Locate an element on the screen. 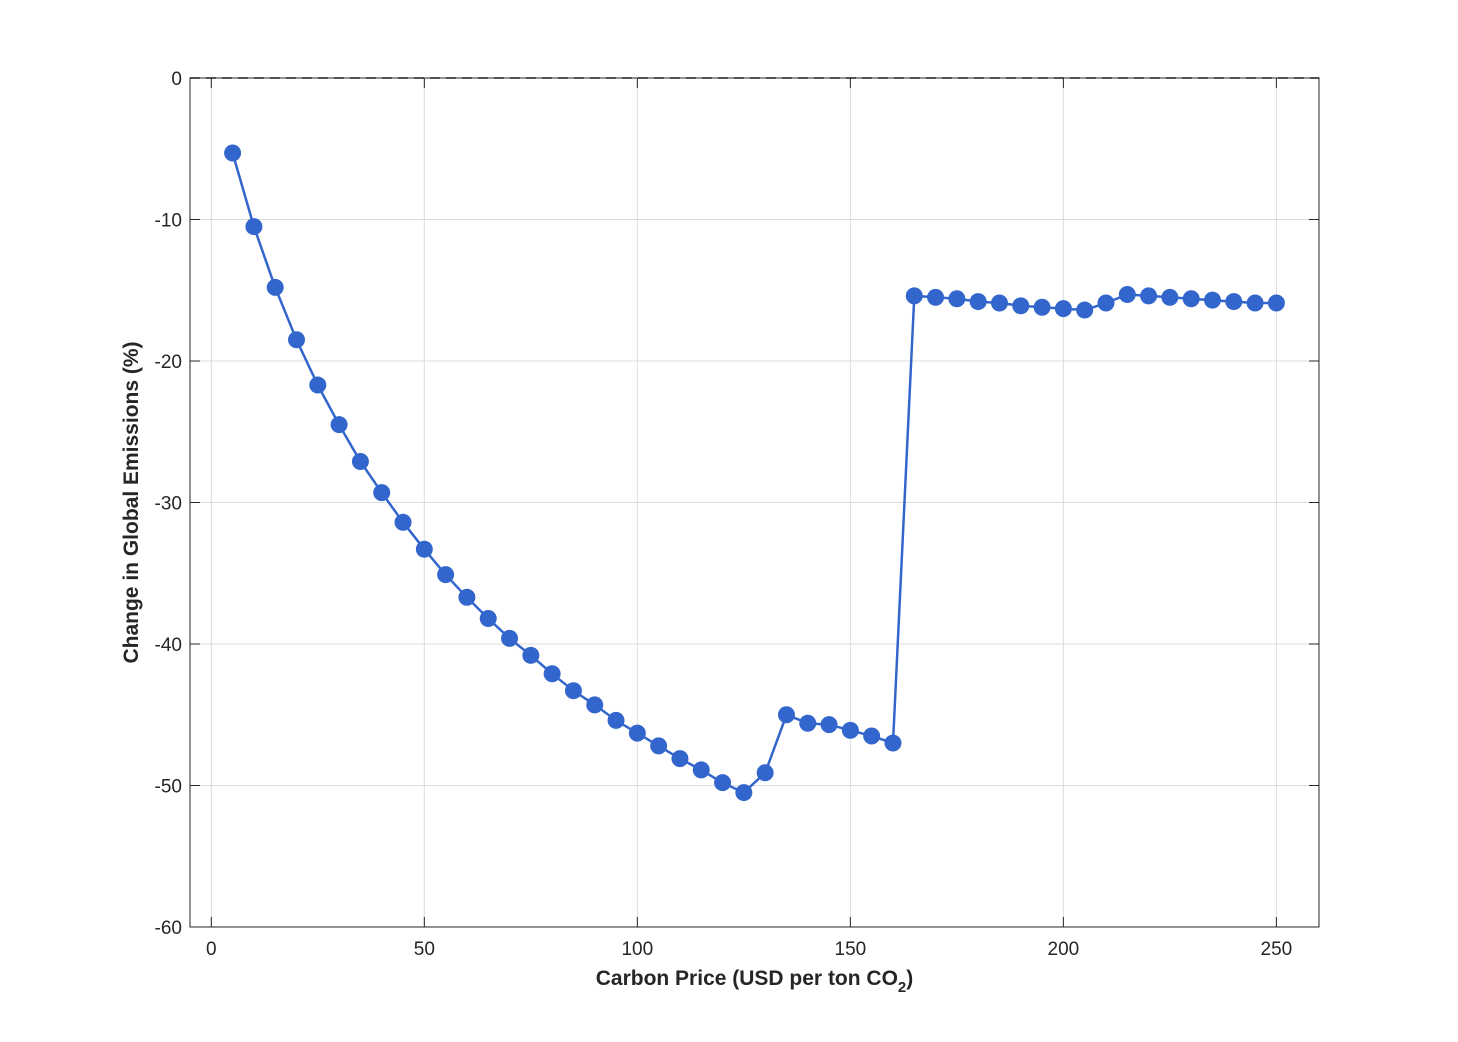  y-tick-label: -60 is located at coordinates (168, 928).